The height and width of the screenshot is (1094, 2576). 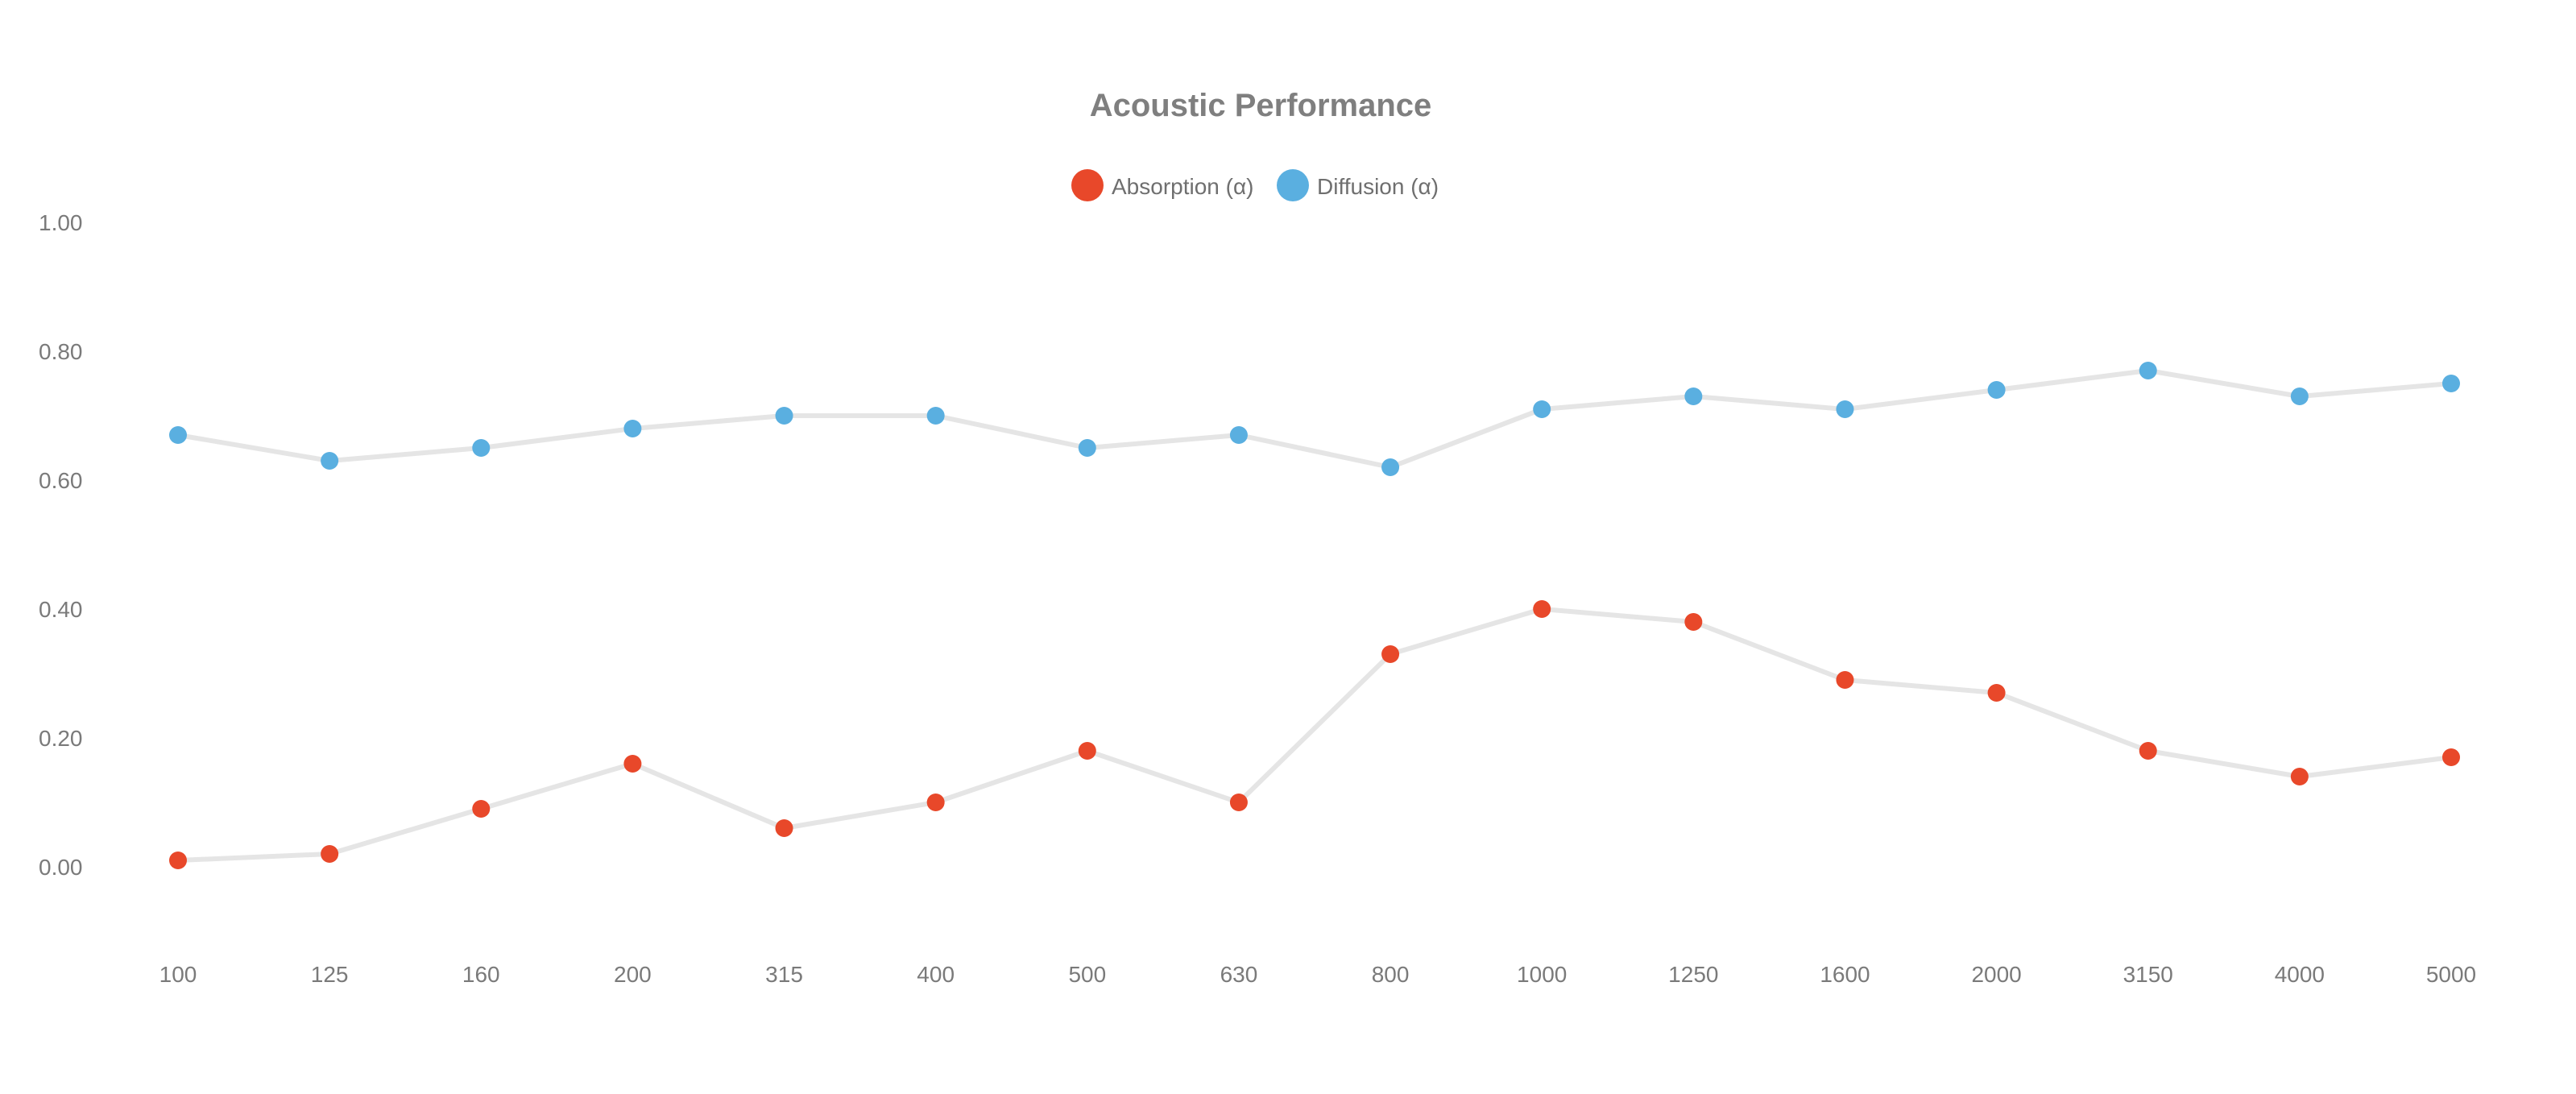 I want to click on x-tick-label: 200, so click(x=633, y=974).